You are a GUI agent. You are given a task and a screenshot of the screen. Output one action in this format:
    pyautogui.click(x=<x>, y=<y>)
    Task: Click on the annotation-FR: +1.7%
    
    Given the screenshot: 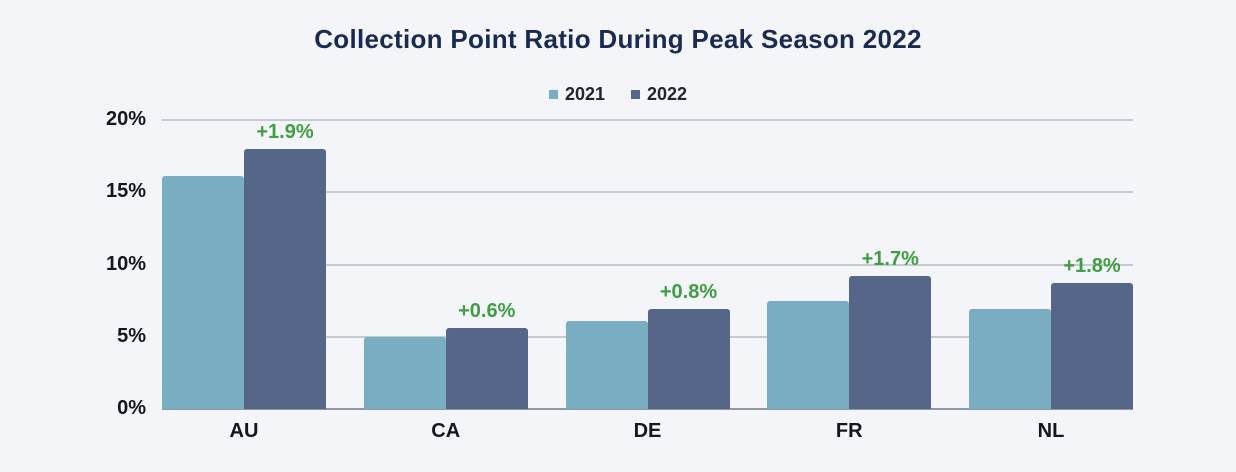 What is the action you would take?
    pyautogui.click(x=890, y=259)
    